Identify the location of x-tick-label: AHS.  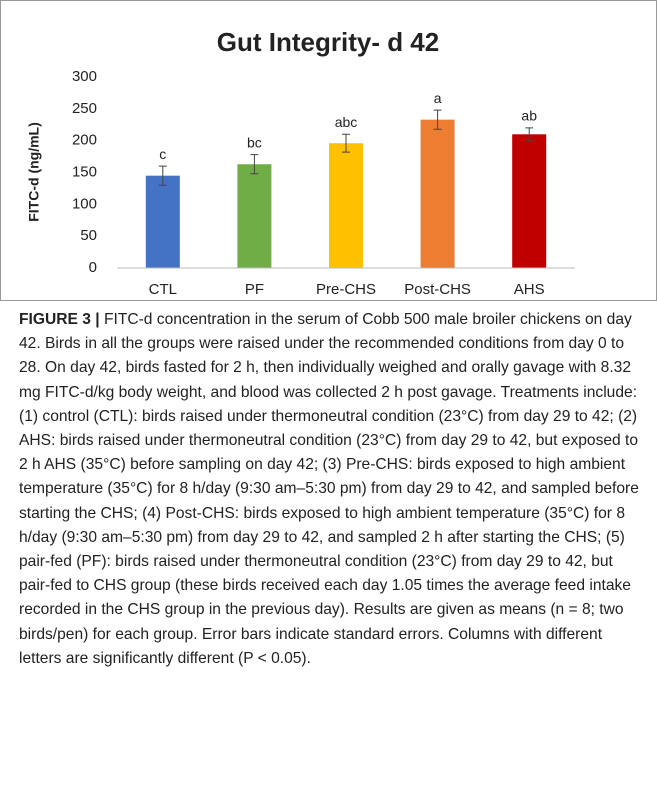
(529, 289).